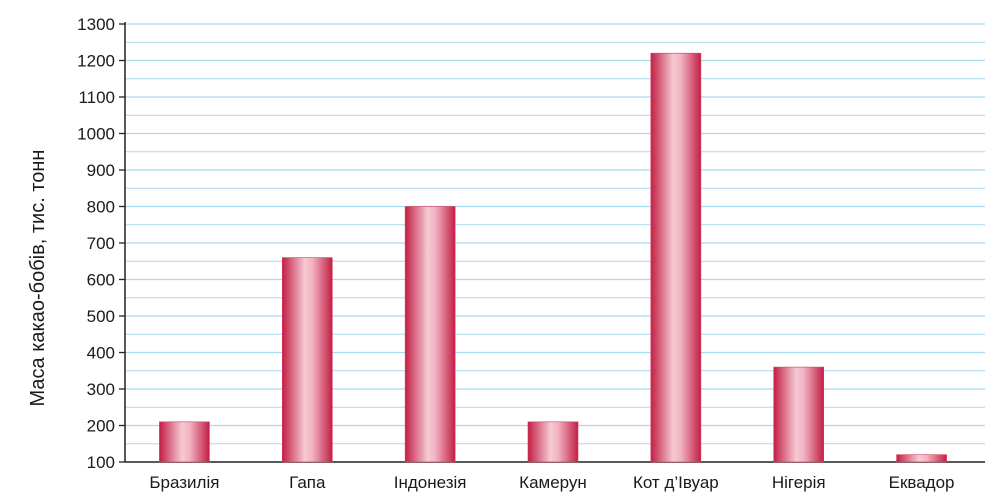 This screenshot has width=990, height=496. I want to click on x-category-label: Нігерія, so click(799, 482).